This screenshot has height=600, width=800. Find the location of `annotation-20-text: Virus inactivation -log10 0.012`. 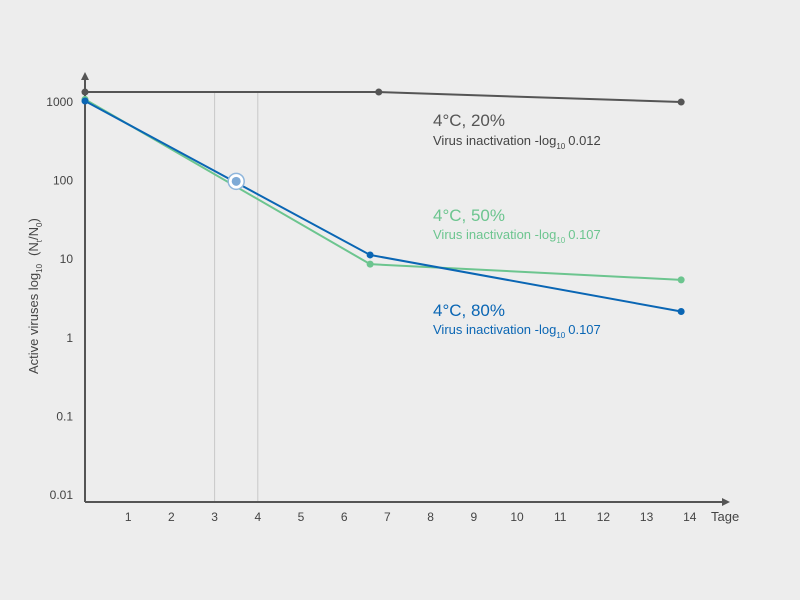

annotation-20-text: Virus inactivation -log10 0.012 is located at coordinates (517, 142).